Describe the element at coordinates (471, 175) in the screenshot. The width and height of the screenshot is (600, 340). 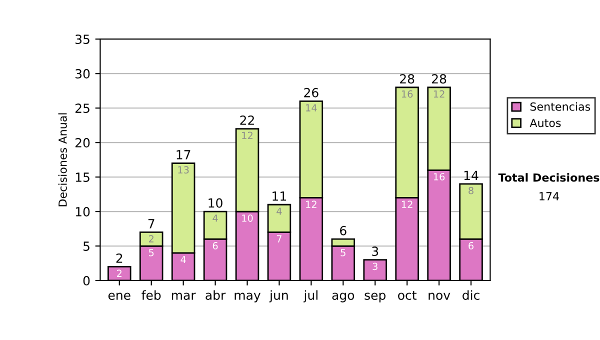
I see `total-label: 14` at that location.